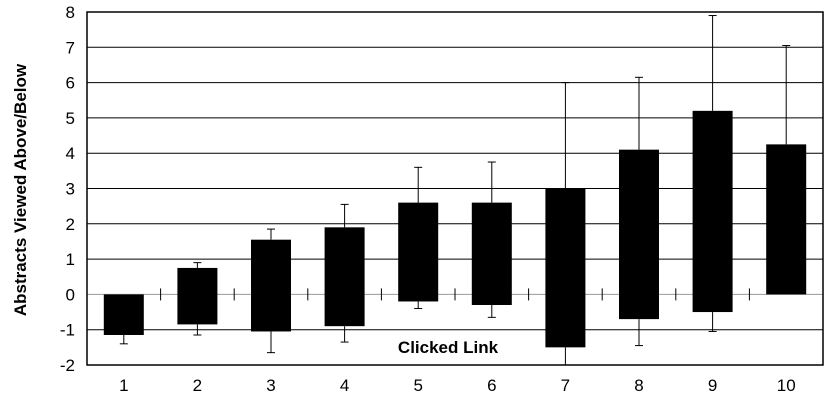 The image size is (831, 404). What do you see at coordinates (491, 385) in the screenshot?
I see `x-tick-label: 6` at bounding box center [491, 385].